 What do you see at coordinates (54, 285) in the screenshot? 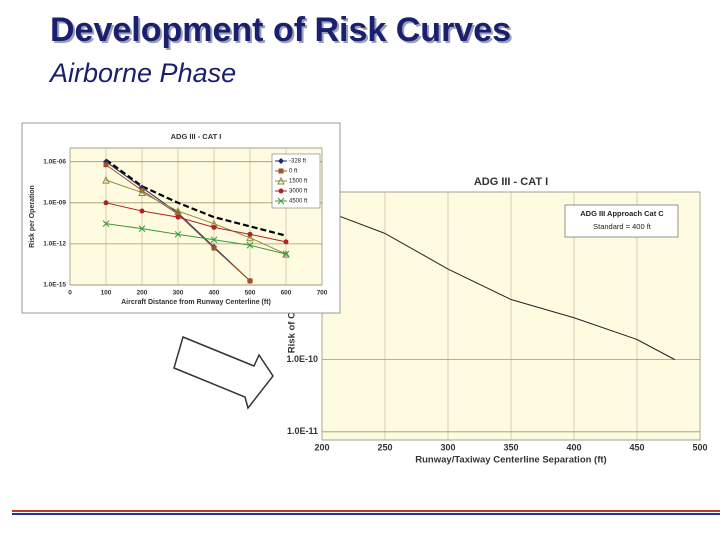
I see `y-tick-label: 1.0E-15` at bounding box center [54, 285].